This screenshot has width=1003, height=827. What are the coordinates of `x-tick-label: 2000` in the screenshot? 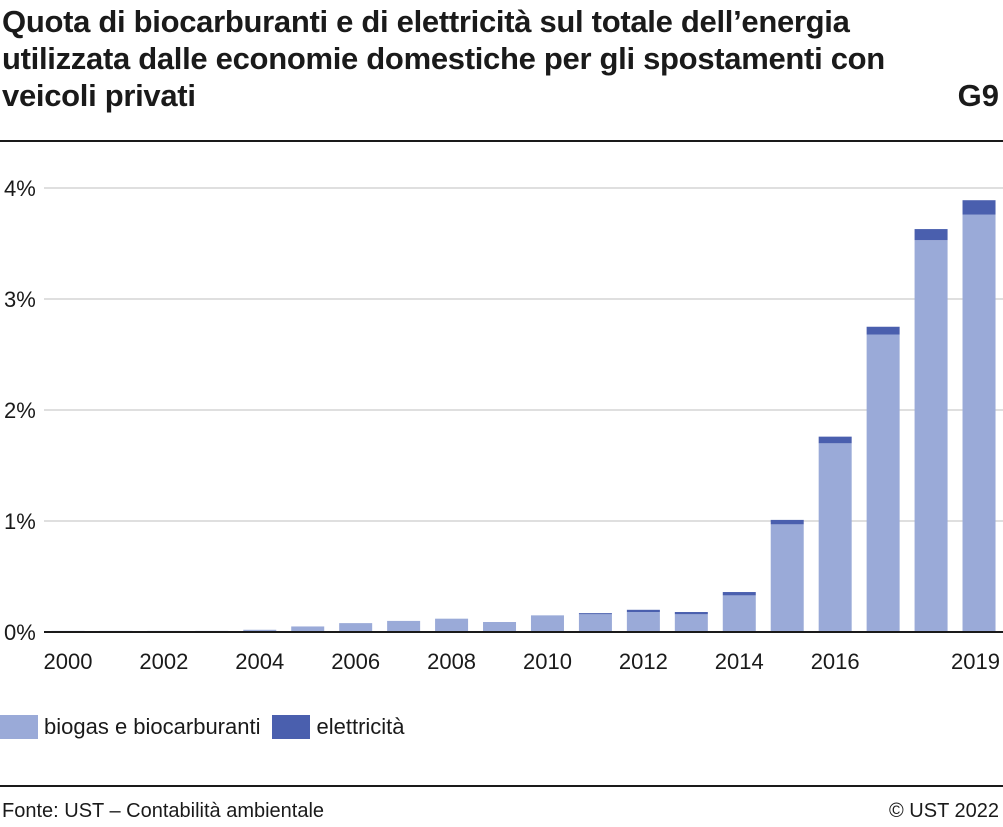 It's located at (67, 661).